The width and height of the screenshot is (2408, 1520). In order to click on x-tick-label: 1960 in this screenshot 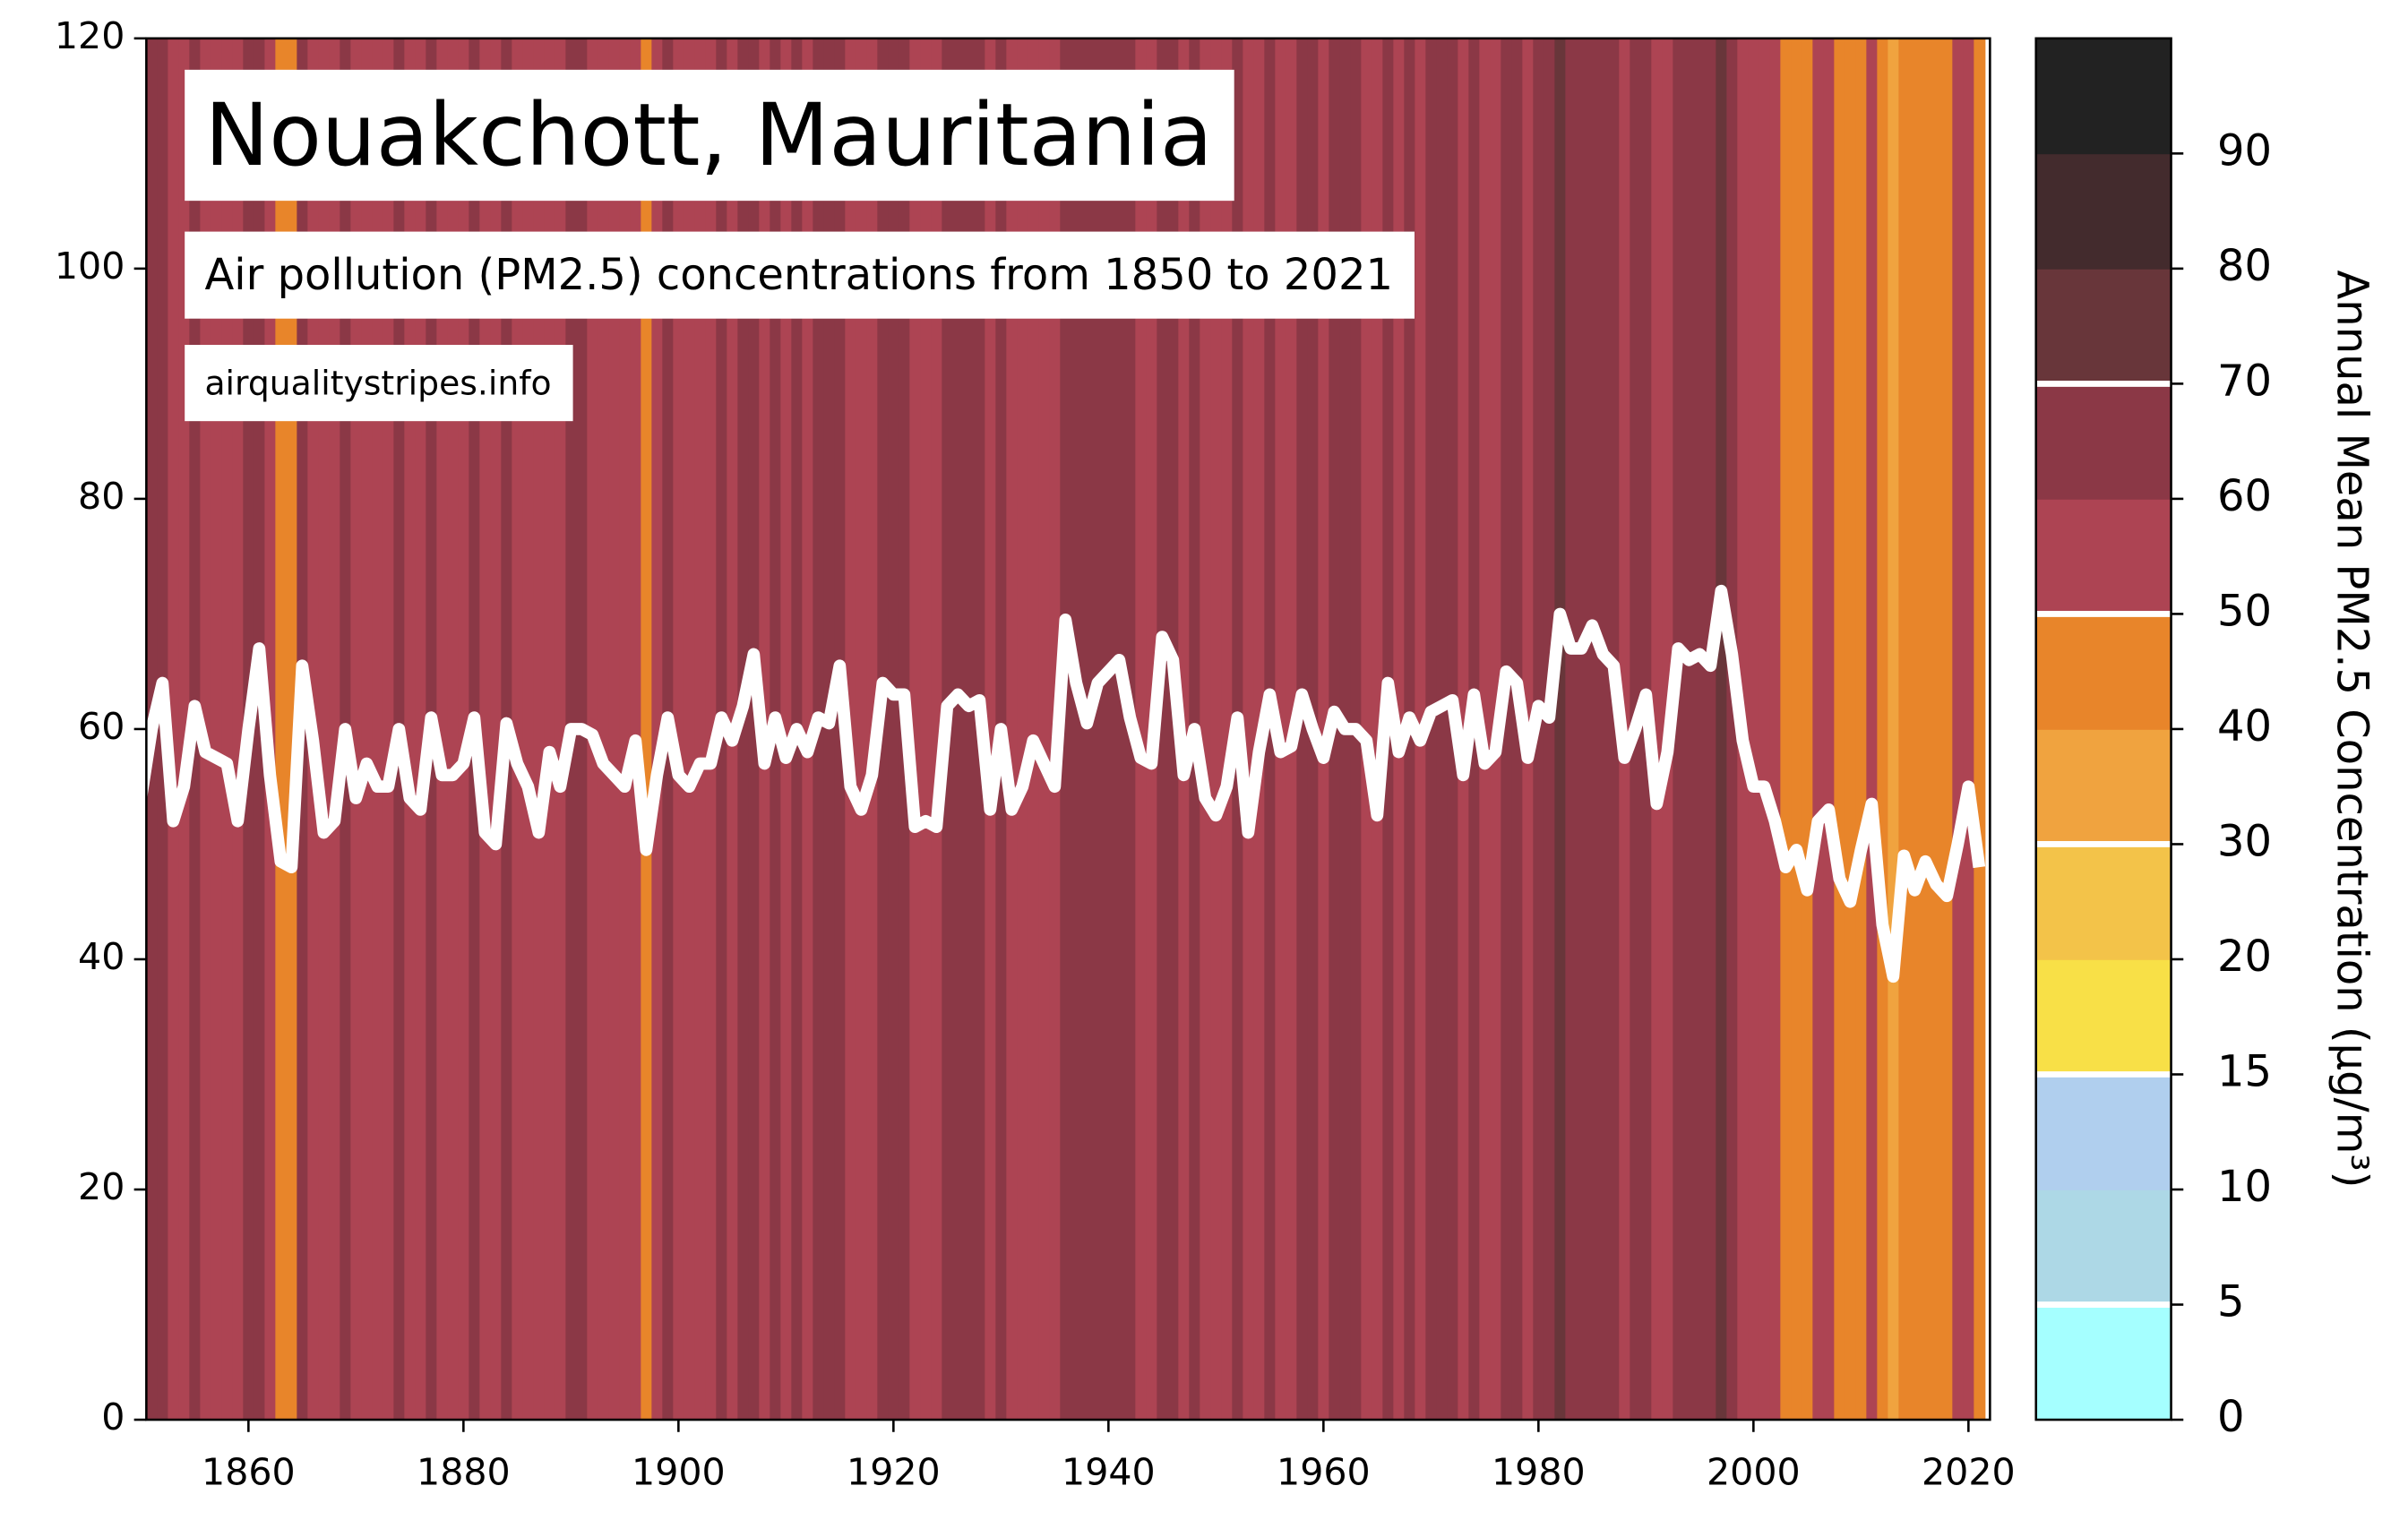, I will do `click(1324, 1472)`.